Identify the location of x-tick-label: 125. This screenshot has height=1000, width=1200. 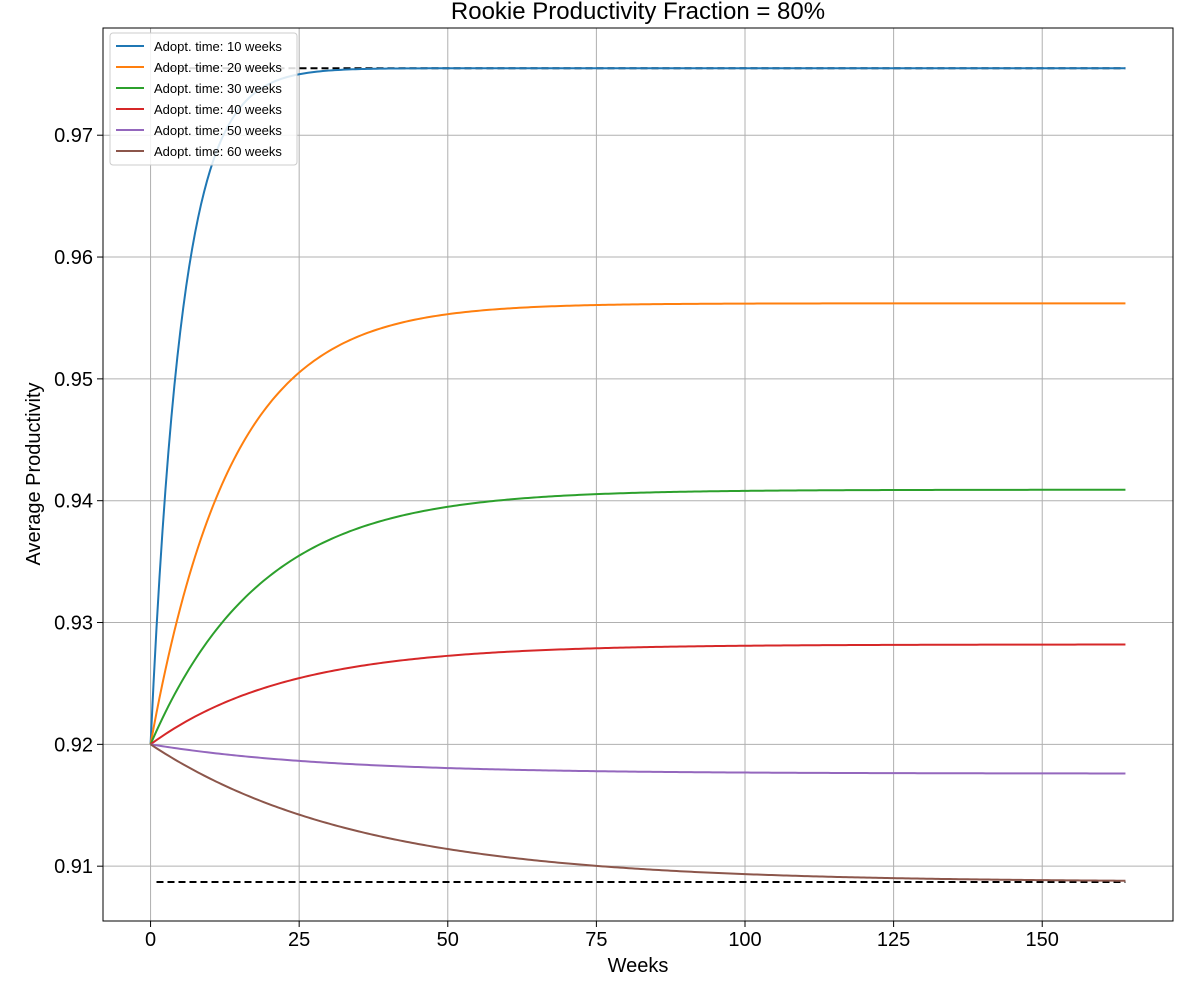
(893, 940).